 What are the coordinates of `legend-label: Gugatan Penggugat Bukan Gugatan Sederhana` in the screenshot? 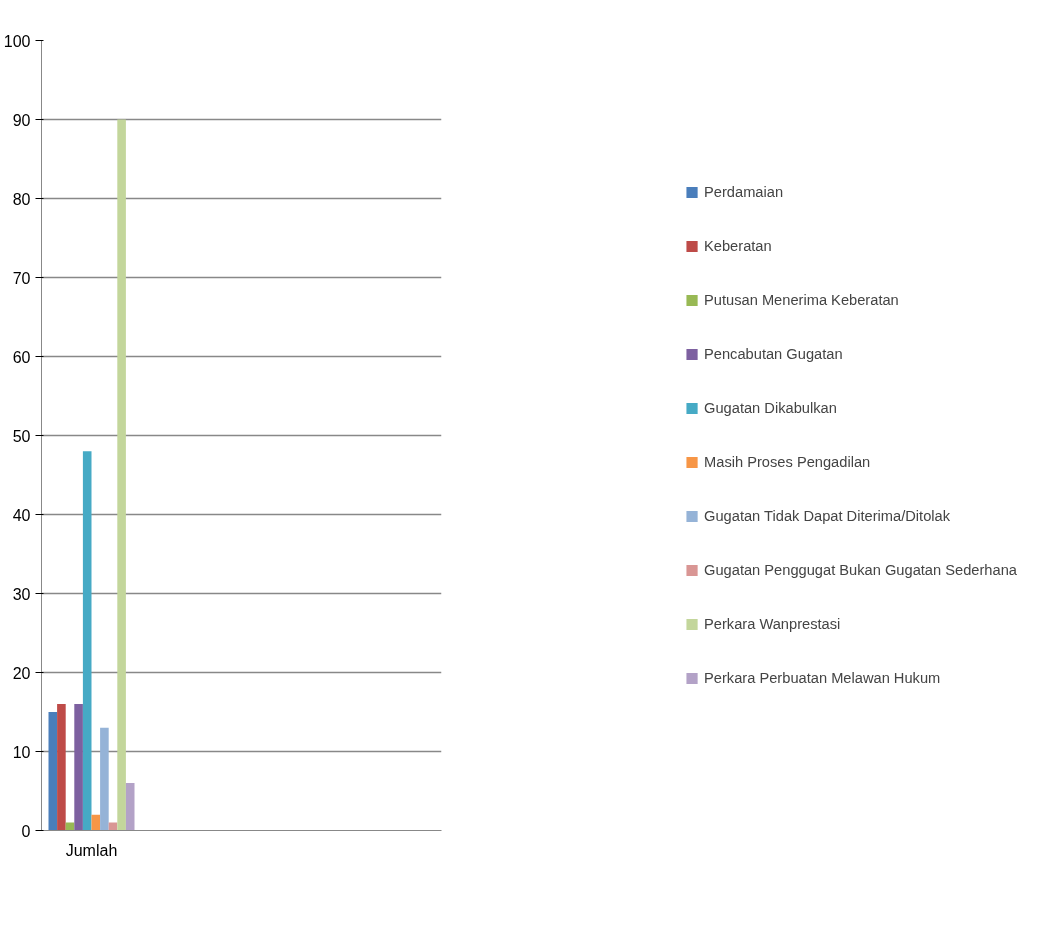 It's located at (860, 570).